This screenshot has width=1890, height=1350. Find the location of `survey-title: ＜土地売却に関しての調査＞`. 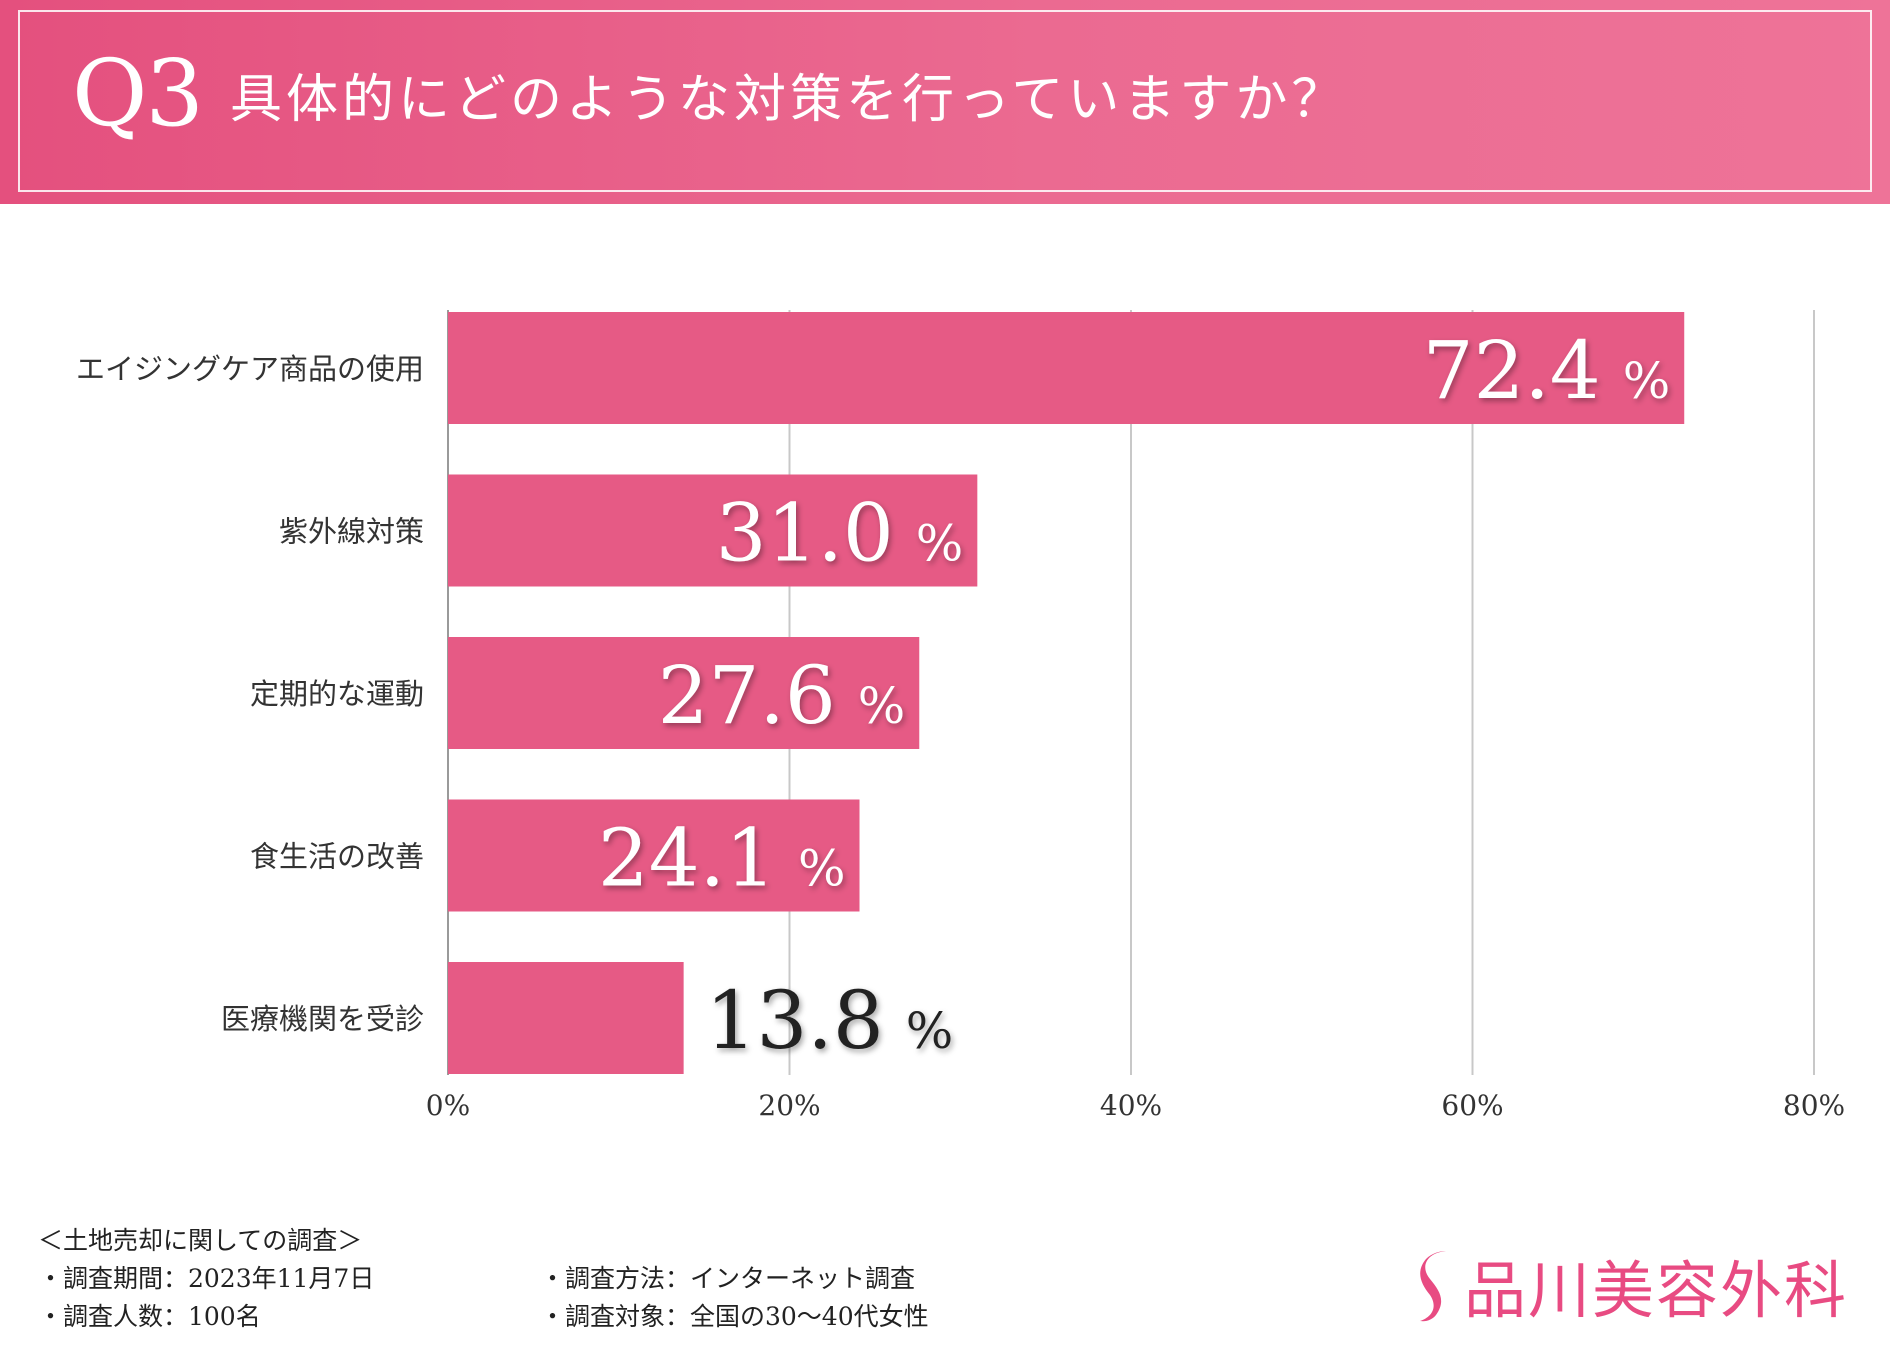

survey-title: ＜土地売却に関しての調査＞ is located at coordinates (200, 1240).